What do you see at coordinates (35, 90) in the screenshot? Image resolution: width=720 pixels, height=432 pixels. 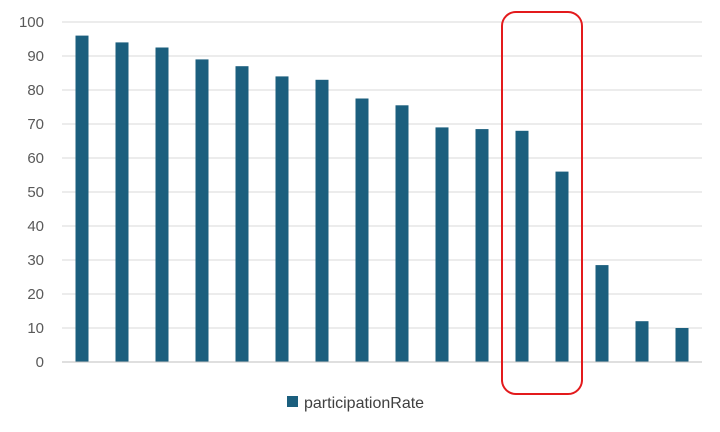 I see `y-tick-label-80: 80` at bounding box center [35, 90].